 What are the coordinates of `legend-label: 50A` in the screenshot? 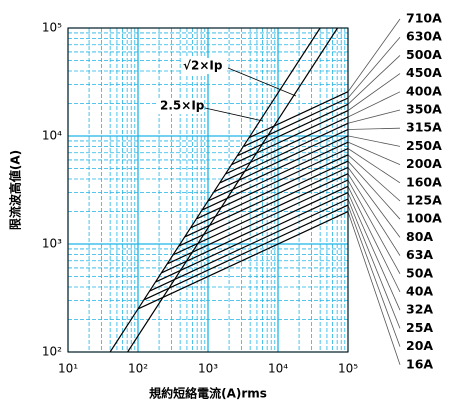 It's located at (419, 272).